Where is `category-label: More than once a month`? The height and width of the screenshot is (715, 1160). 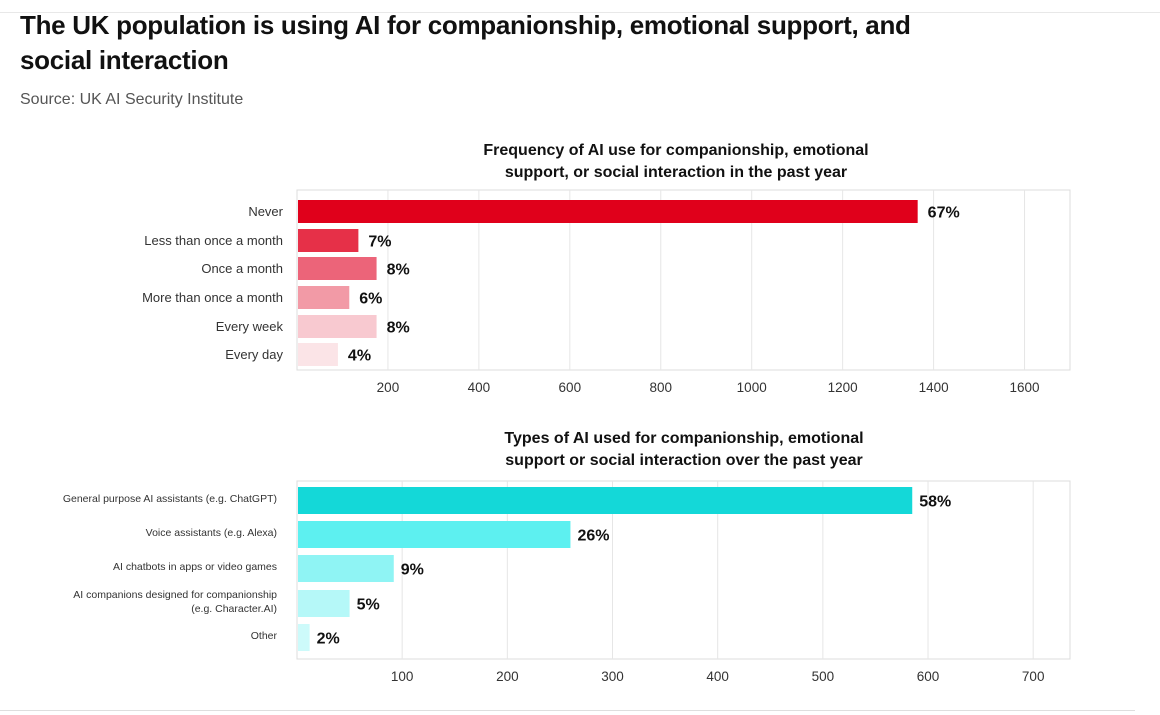 category-label: More than once a month is located at coordinates (212, 297).